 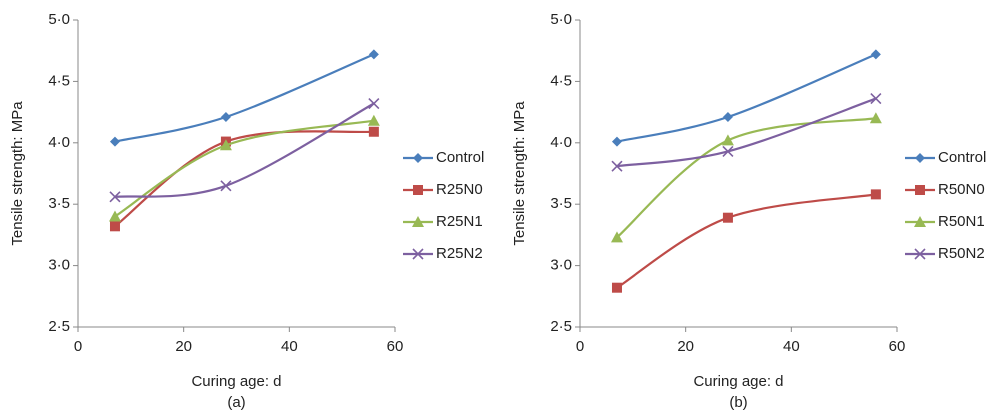 What do you see at coordinates (459, 253) in the screenshot?
I see `legend-label: R25N2` at bounding box center [459, 253].